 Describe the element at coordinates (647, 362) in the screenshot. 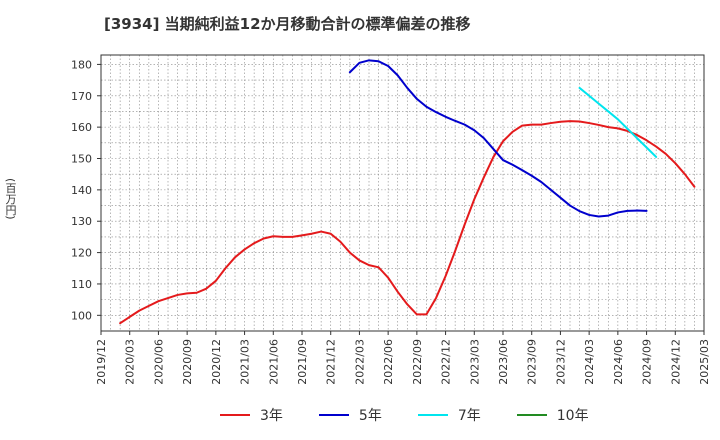

I see `x-tick-label: 2024/09` at that location.